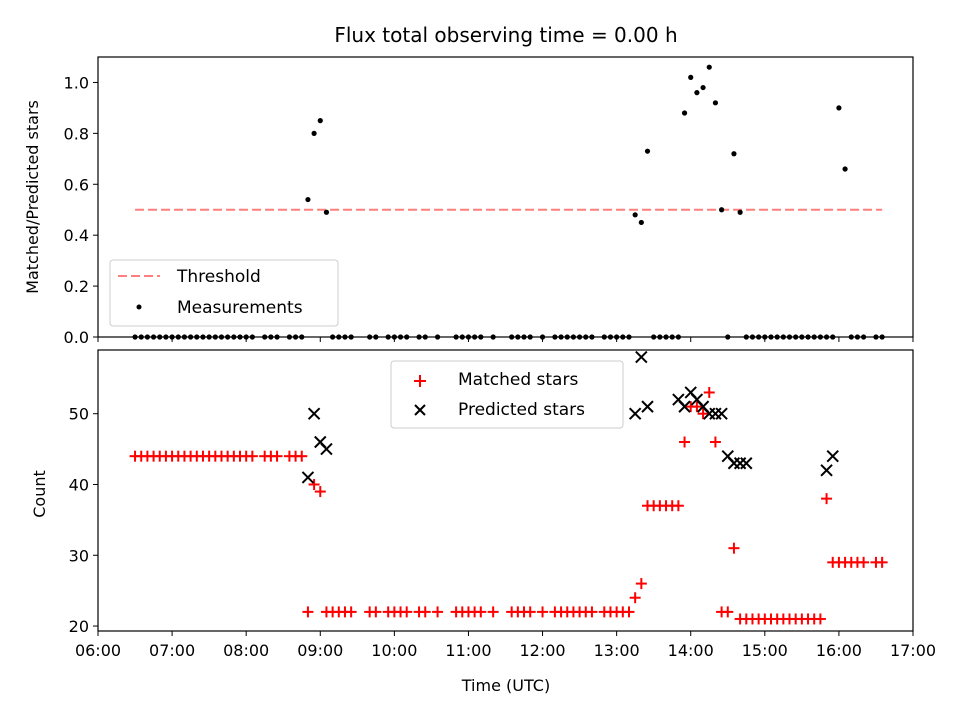 The image size is (960, 720). I want to click on count-legend-box, so click(507, 394).